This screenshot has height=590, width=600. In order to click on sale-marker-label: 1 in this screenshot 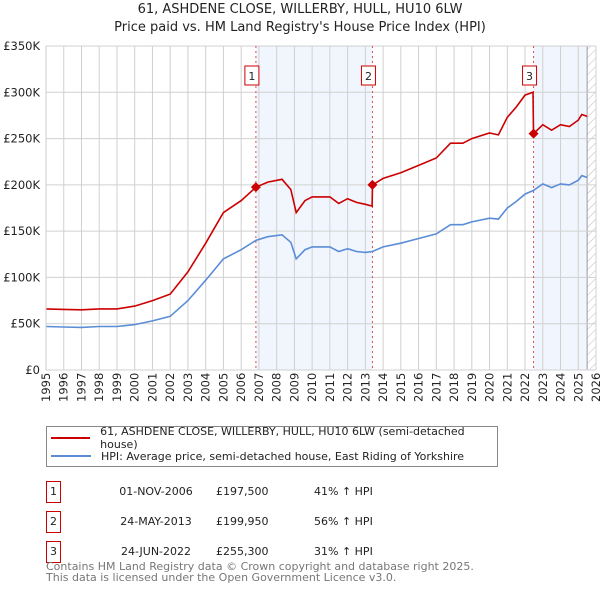, I will do `click(251, 76)`.